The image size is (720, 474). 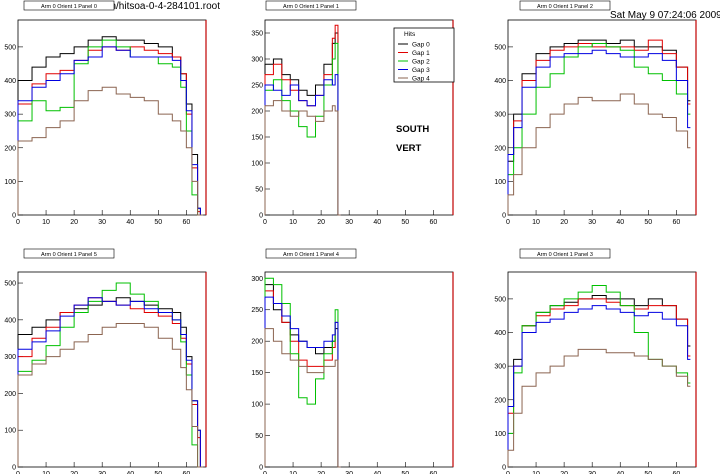 I want to click on annotation-vert: VERT, so click(x=409, y=148).